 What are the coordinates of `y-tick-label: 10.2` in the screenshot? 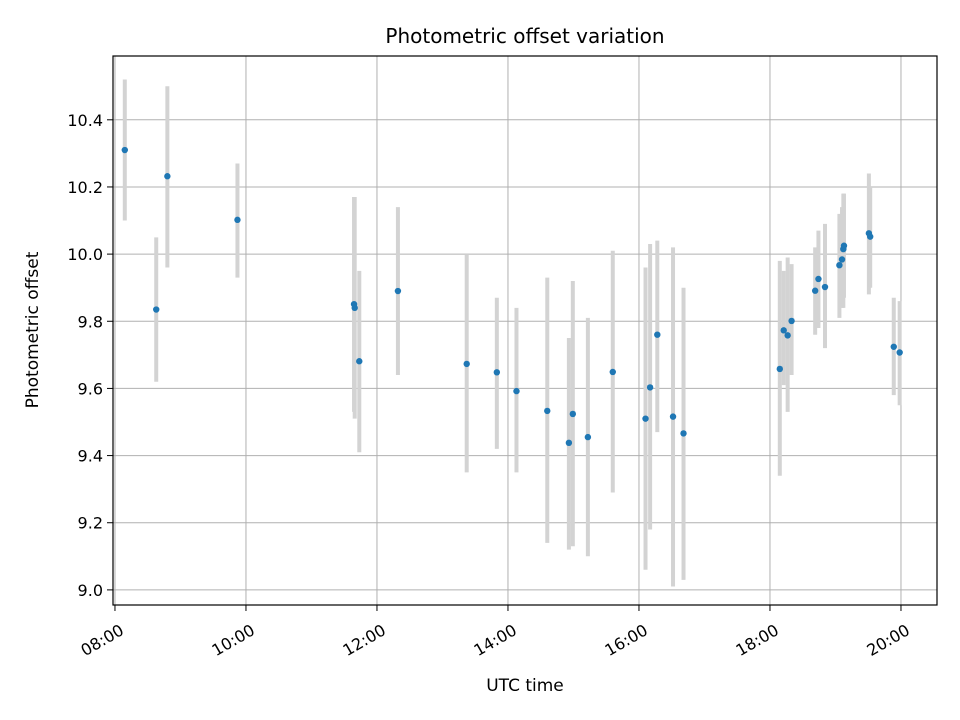 It's located at (85, 187).